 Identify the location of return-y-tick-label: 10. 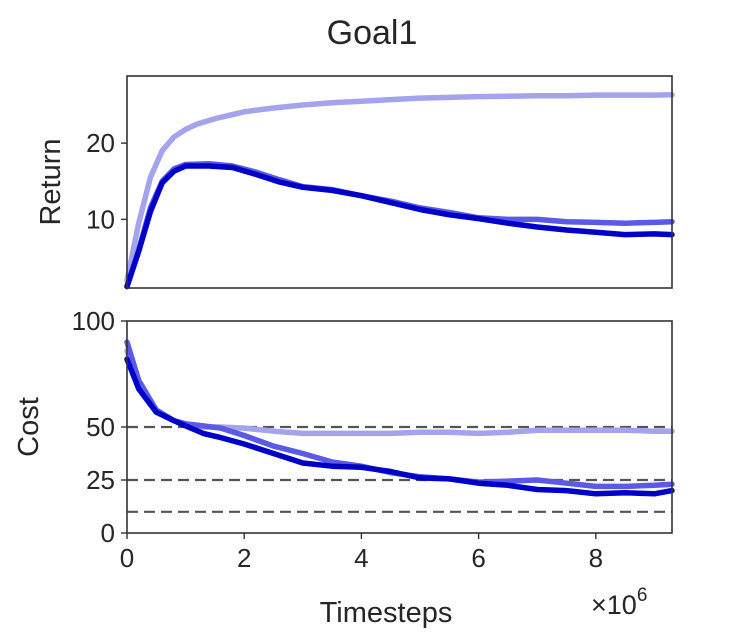
(100, 219).